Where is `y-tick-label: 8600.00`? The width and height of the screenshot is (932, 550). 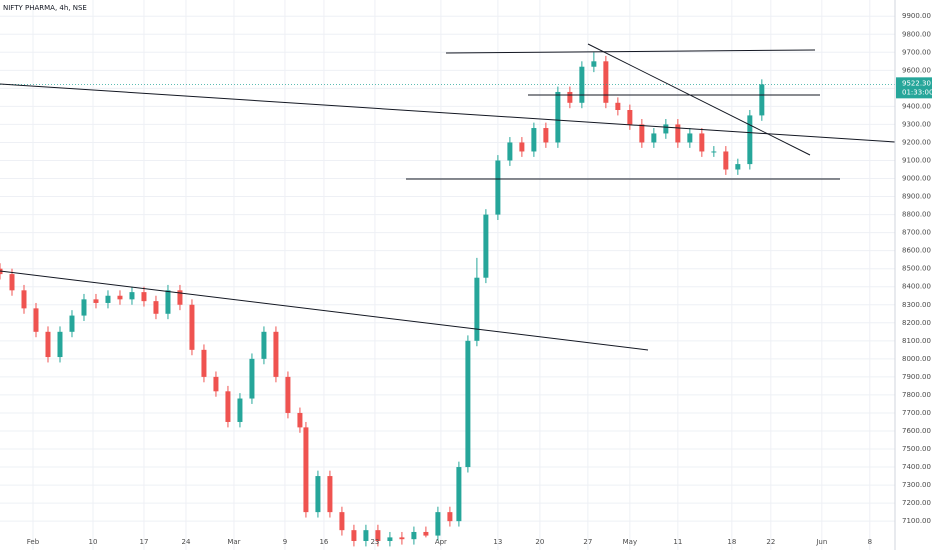
y-tick-label: 8600.00 is located at coordinates (916, 251).